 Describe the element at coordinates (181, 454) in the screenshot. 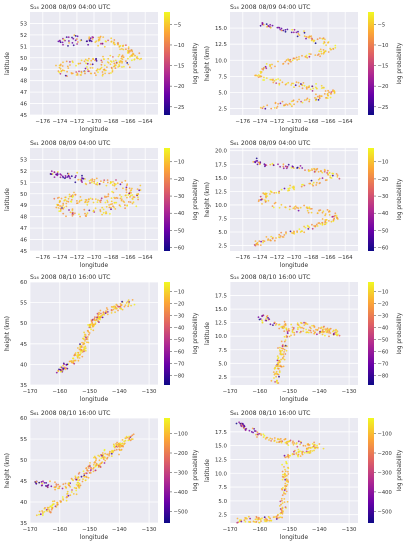

I see `colorbar-tick-label: −200` at that location.